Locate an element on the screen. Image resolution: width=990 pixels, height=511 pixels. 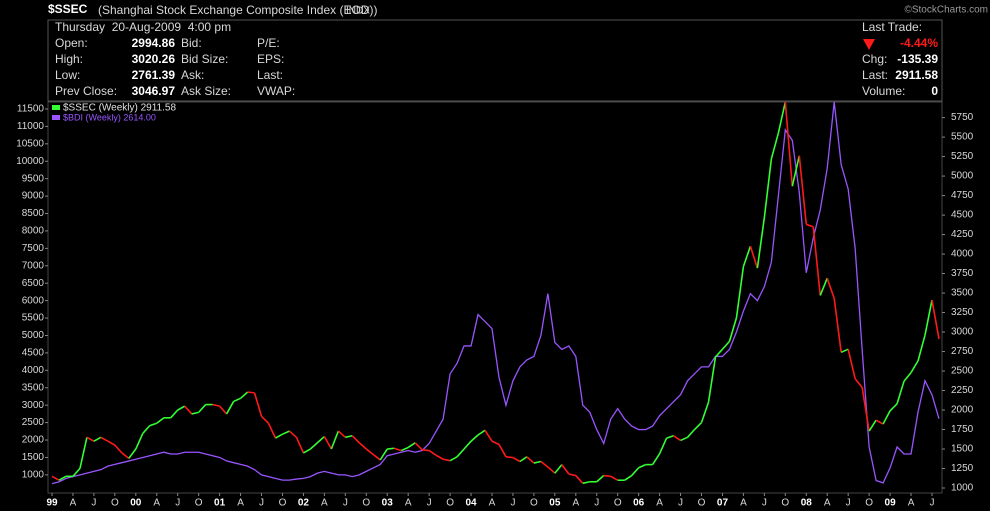
y-tick-label: 2500 is located at coordinates (33, 422).